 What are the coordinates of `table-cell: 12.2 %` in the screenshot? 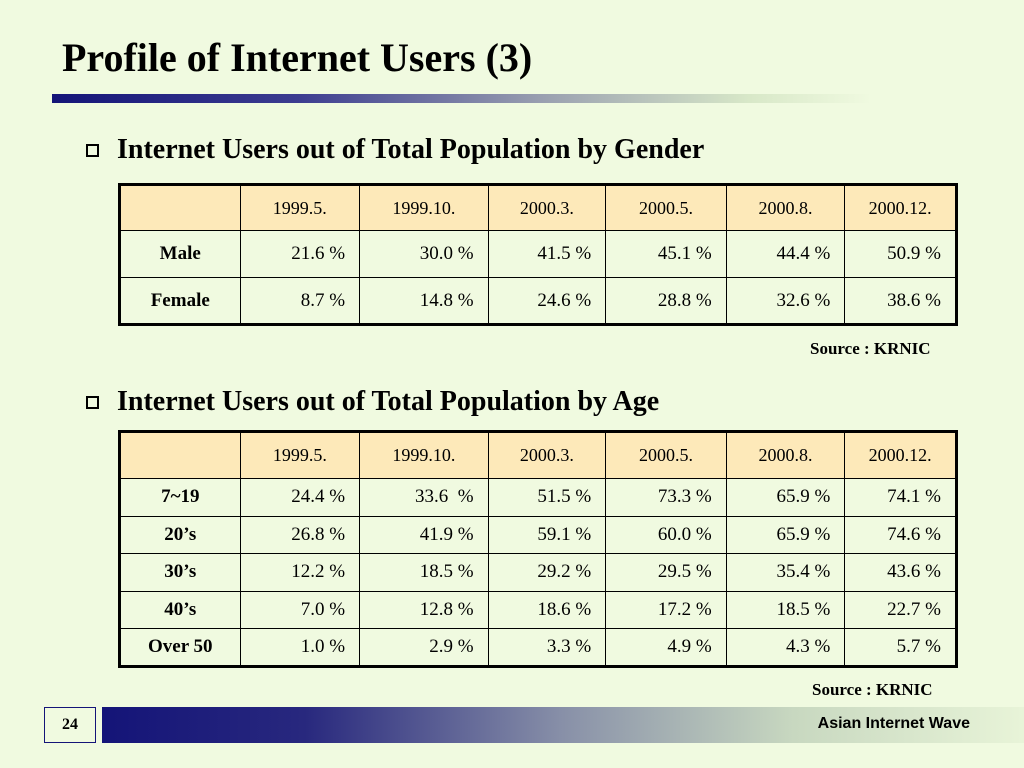 It's located at (300, 572).